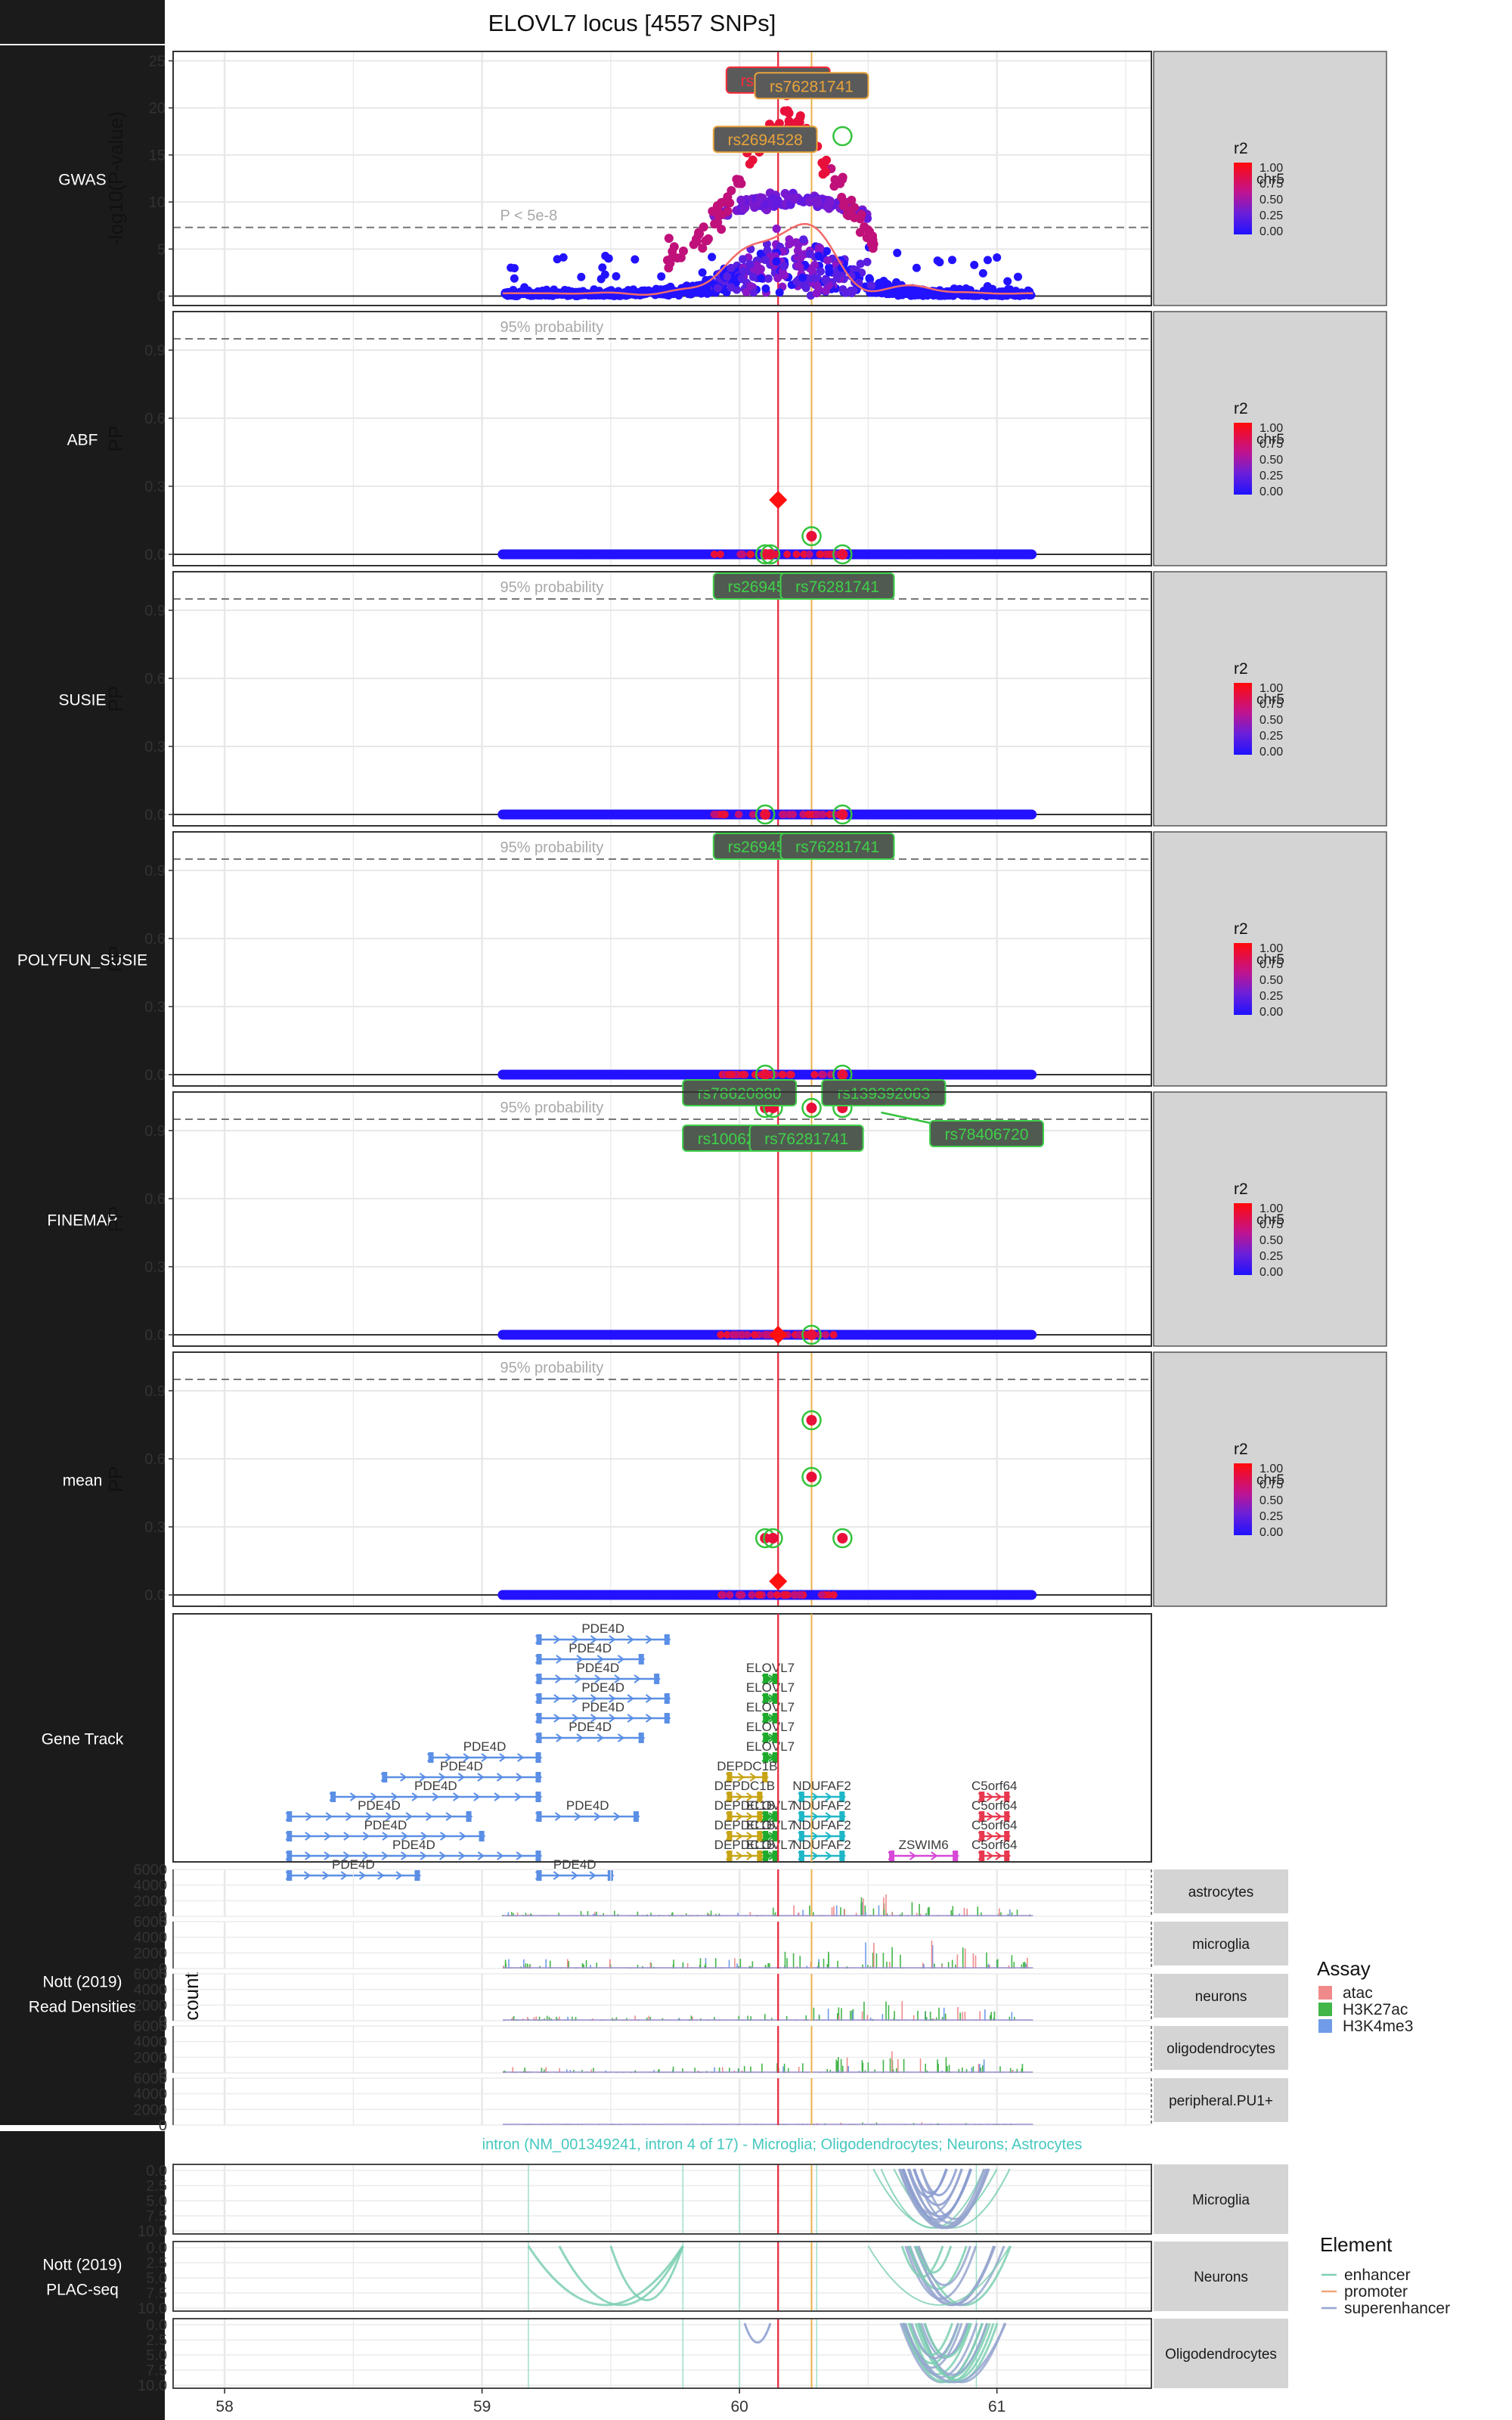 The height and width of the screenshot is (2420, 1512). I want to click on y-tick-label: 0.0, so click(155, 1335).